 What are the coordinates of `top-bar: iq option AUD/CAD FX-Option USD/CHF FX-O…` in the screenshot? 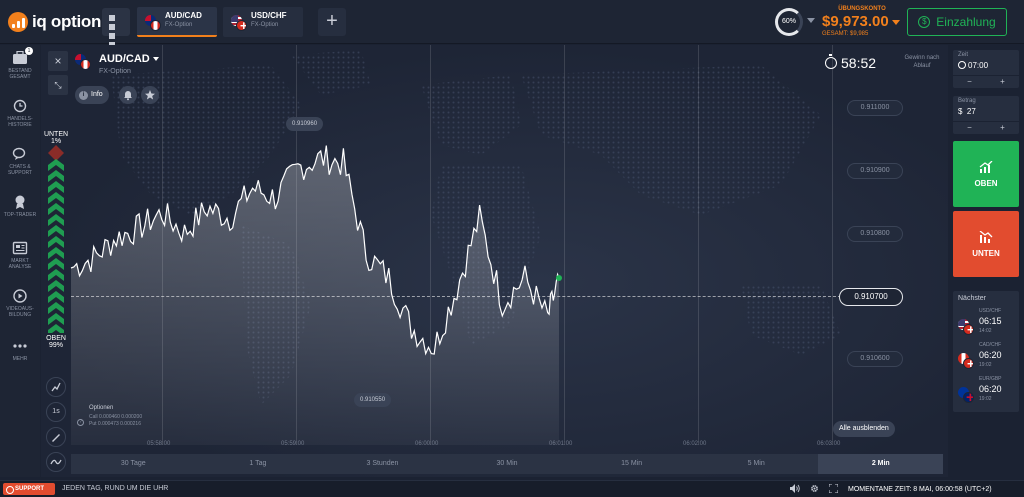 It's located at (512, 24).